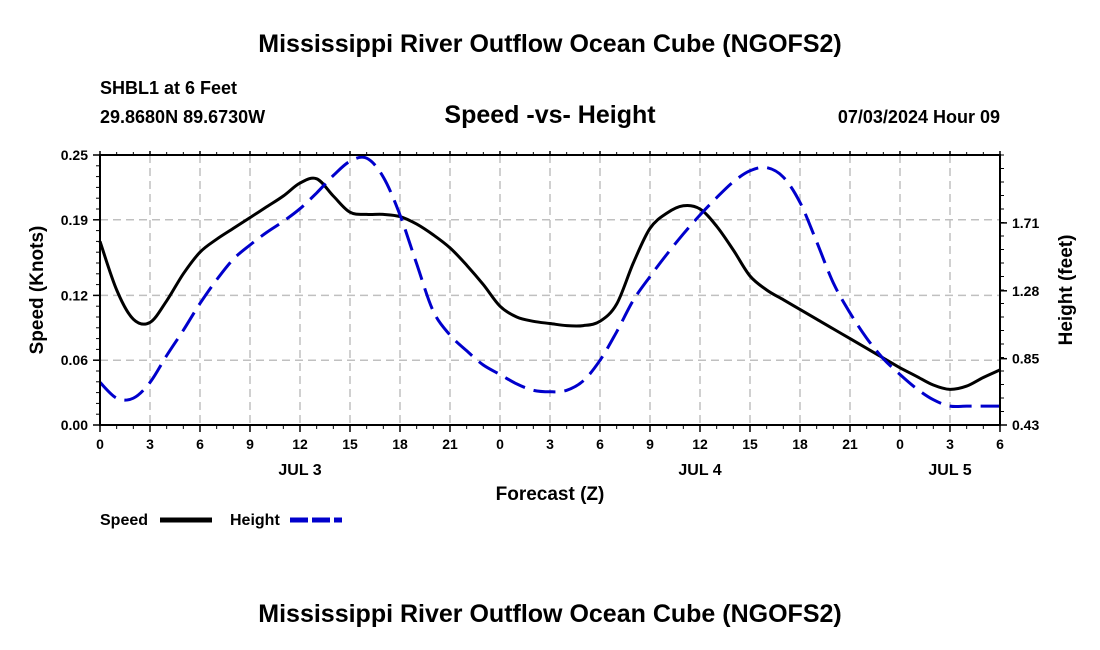 This screenshot has width=1100, height=650. What do you see at coordinates (918, 117) in the screenshot?
I see `forecast-datetime: 07/03/2024 Hour 09` at bounding box center [918, 117].